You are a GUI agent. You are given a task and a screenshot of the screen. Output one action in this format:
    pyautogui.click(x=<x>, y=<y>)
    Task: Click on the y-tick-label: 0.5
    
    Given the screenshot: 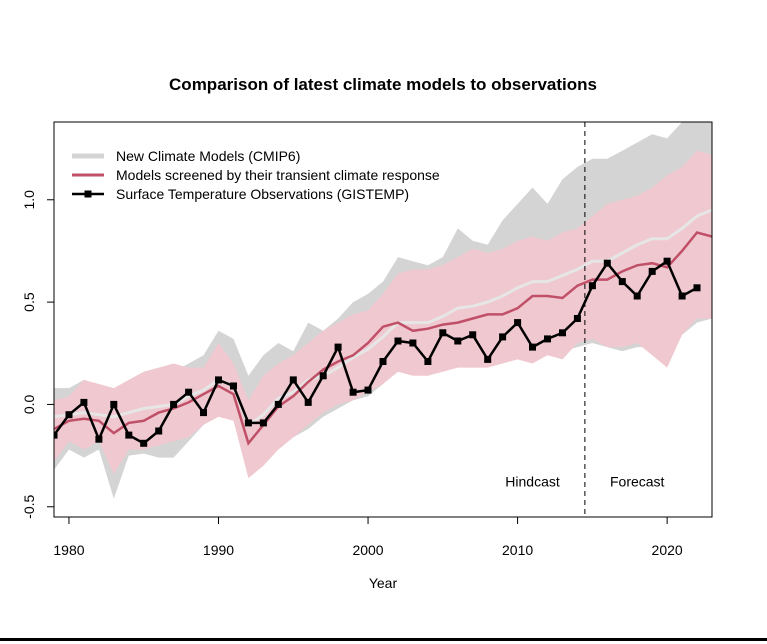 What is the action you would take?
    pyautogui.click(x=29, y=302)
    